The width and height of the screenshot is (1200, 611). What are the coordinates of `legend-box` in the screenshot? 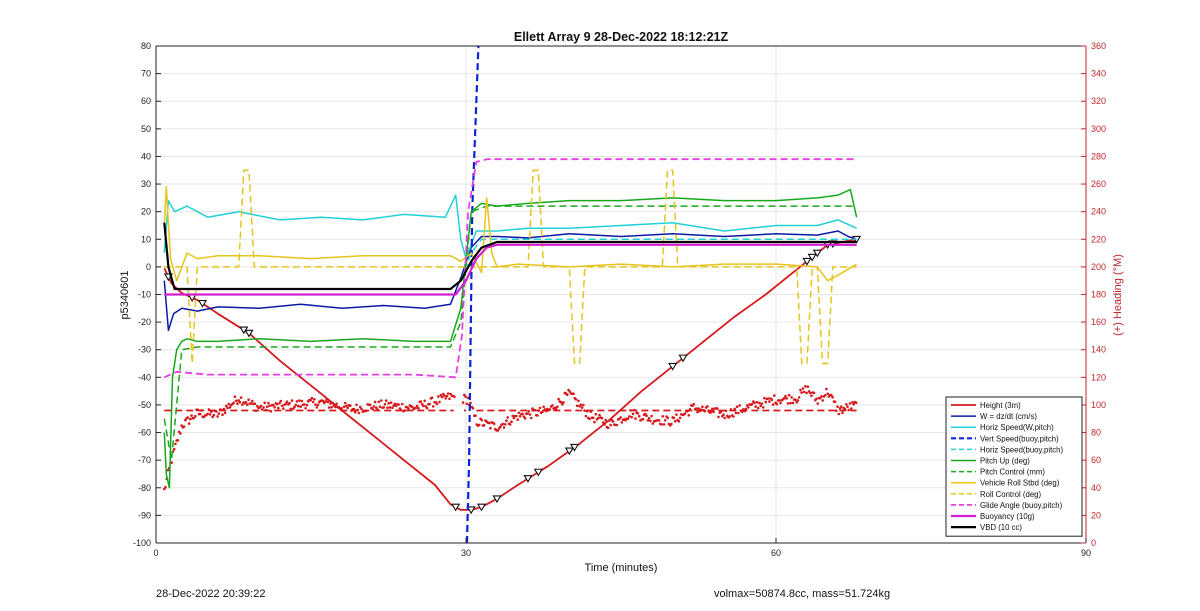 It's located at (1014, 466).